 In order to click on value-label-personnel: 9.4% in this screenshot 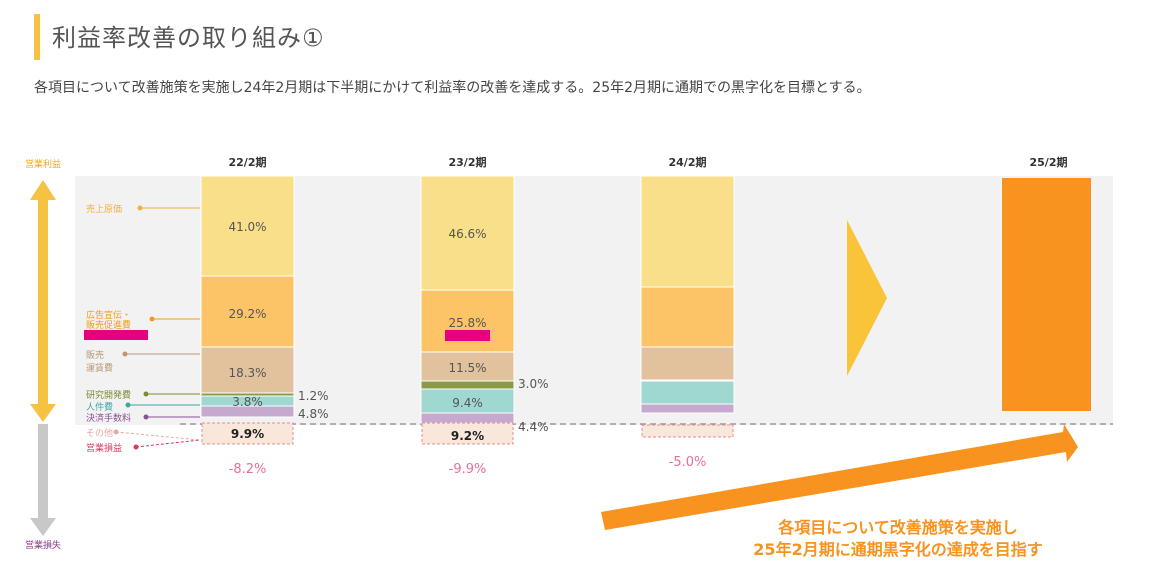, I will do `click(467, 403)`.